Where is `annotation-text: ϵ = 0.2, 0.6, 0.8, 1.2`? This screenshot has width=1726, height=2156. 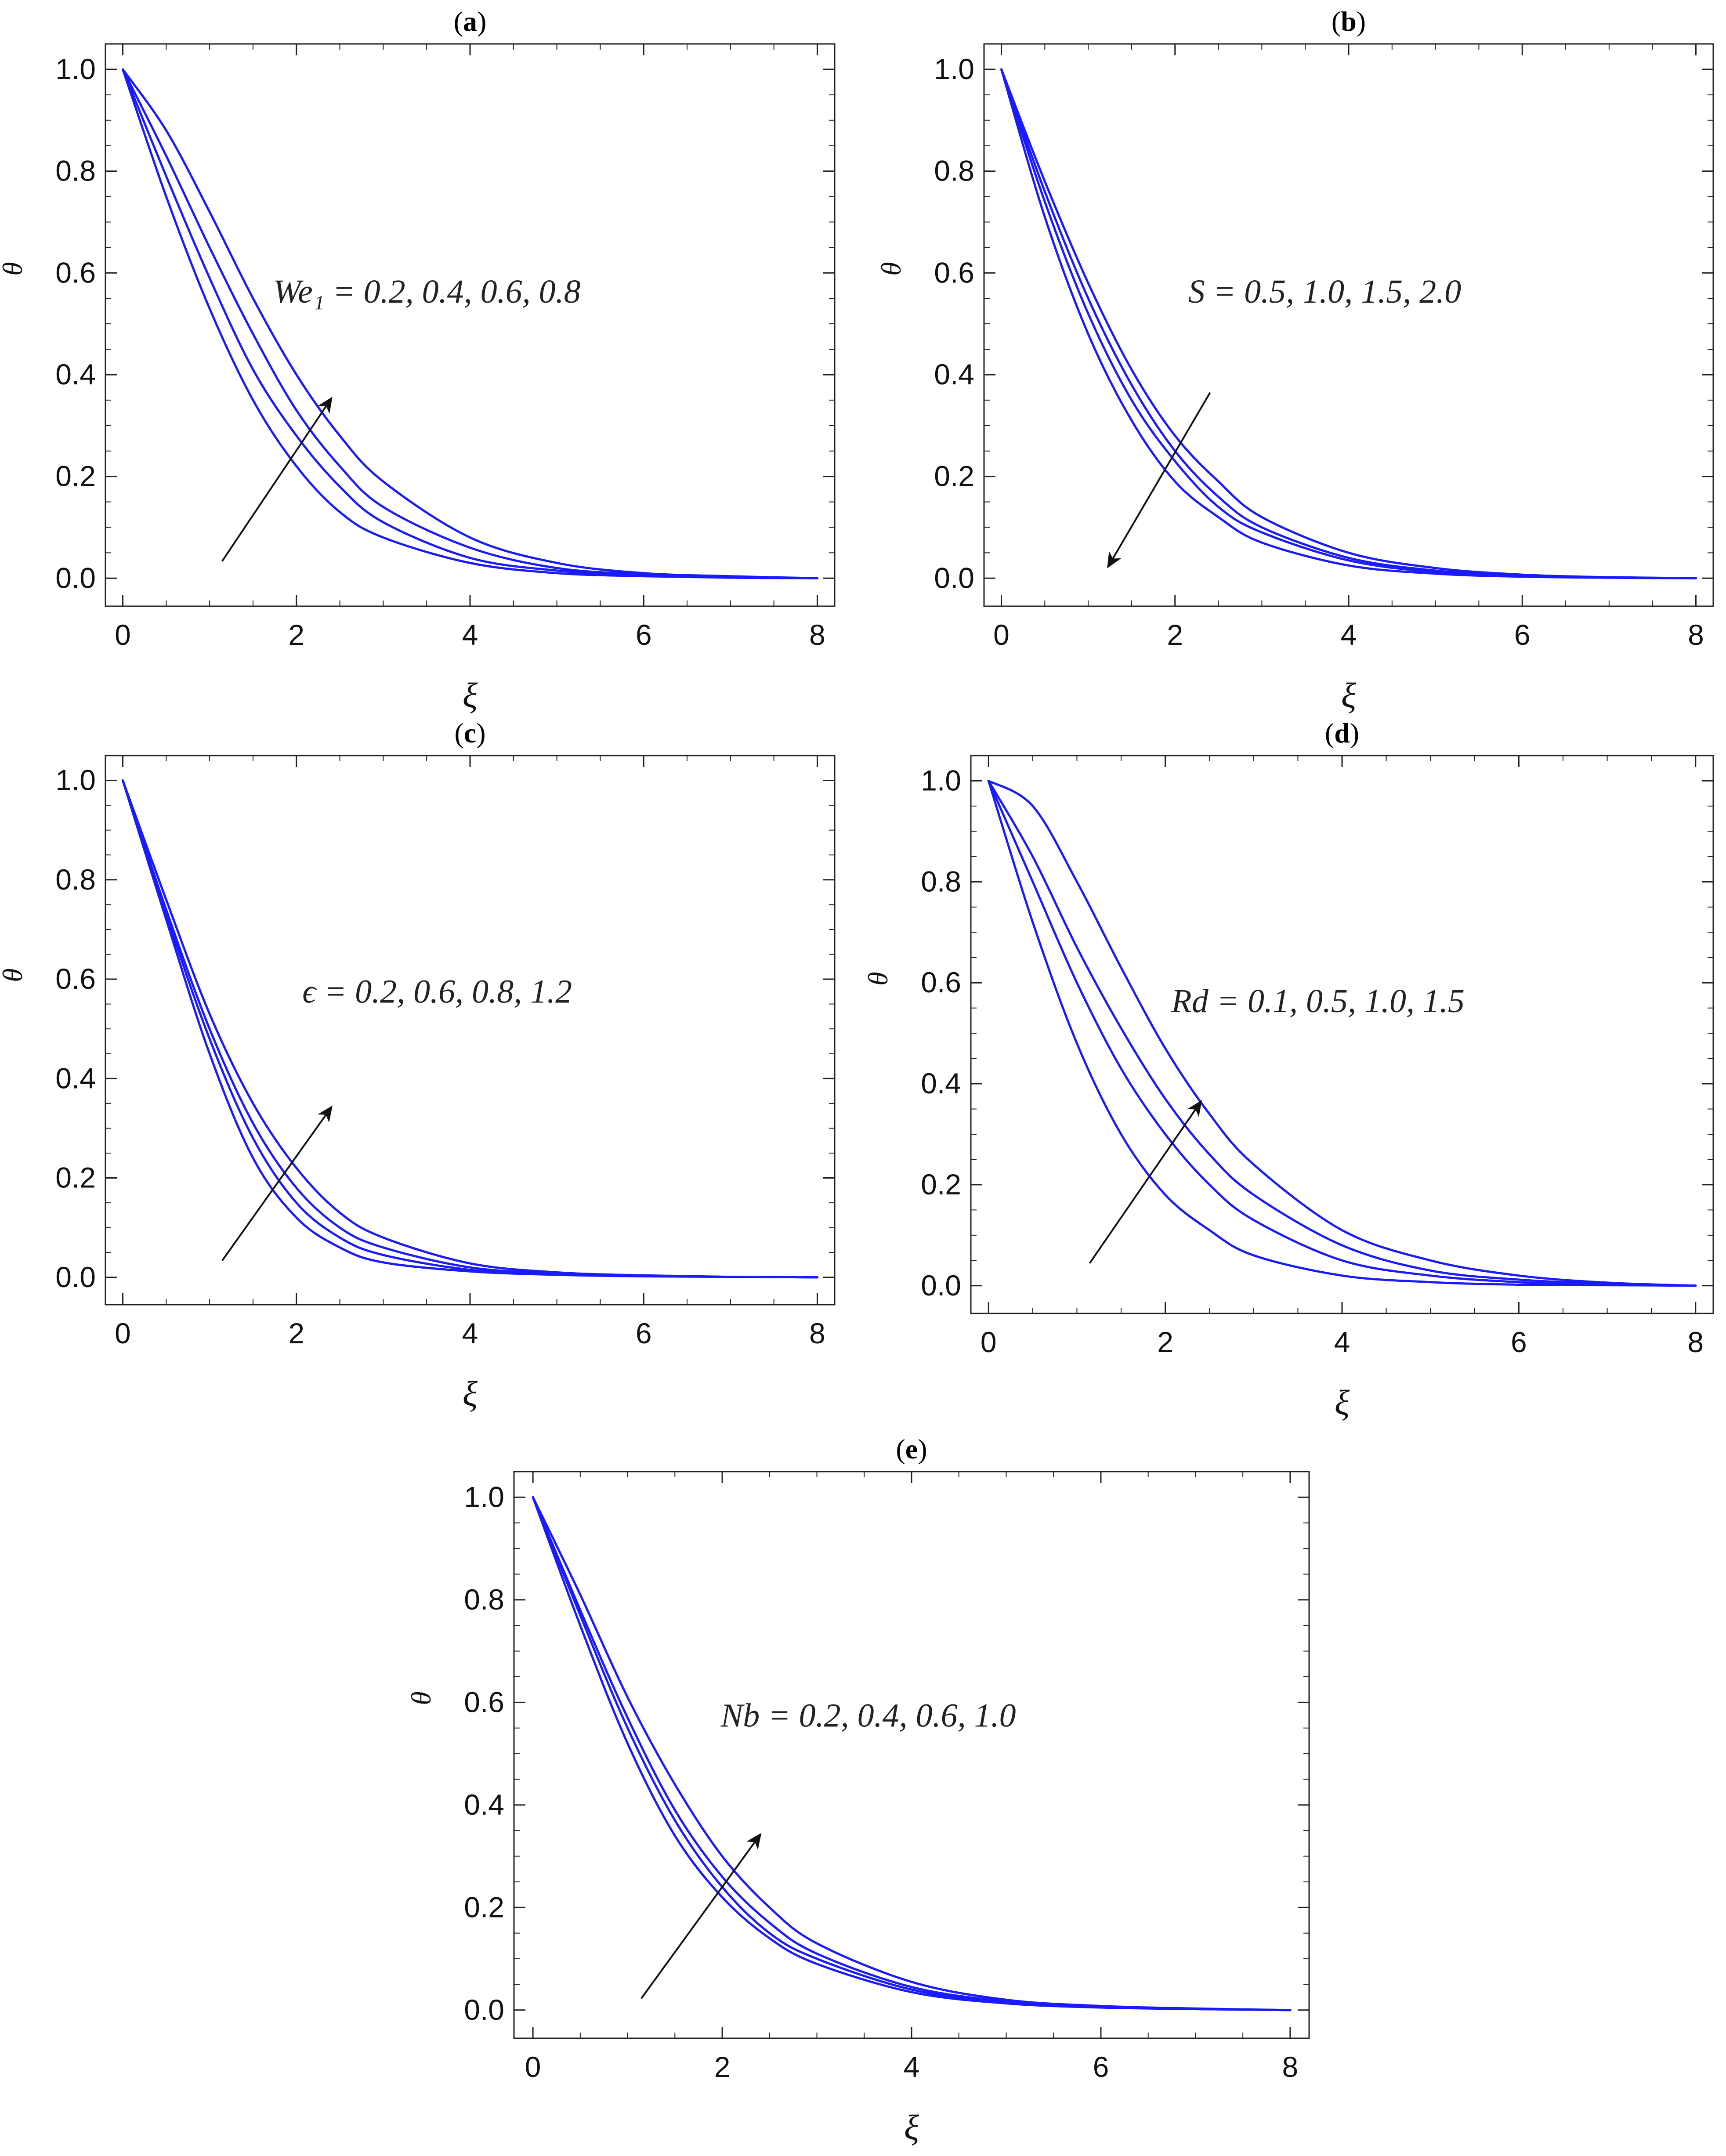 annotation-text: ϵ = 0.2, 0.6, 0.8, 1.2 is located at coordinates (437, 991).